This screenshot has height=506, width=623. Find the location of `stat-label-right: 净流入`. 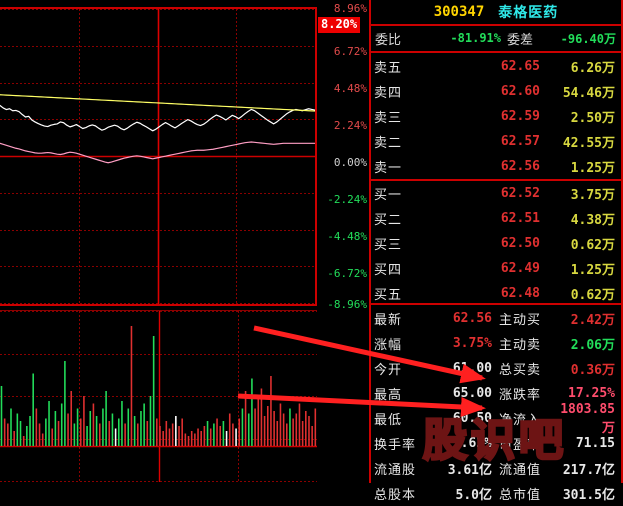

stat-label-right: 净流入 is located at coordinates (520, 420).